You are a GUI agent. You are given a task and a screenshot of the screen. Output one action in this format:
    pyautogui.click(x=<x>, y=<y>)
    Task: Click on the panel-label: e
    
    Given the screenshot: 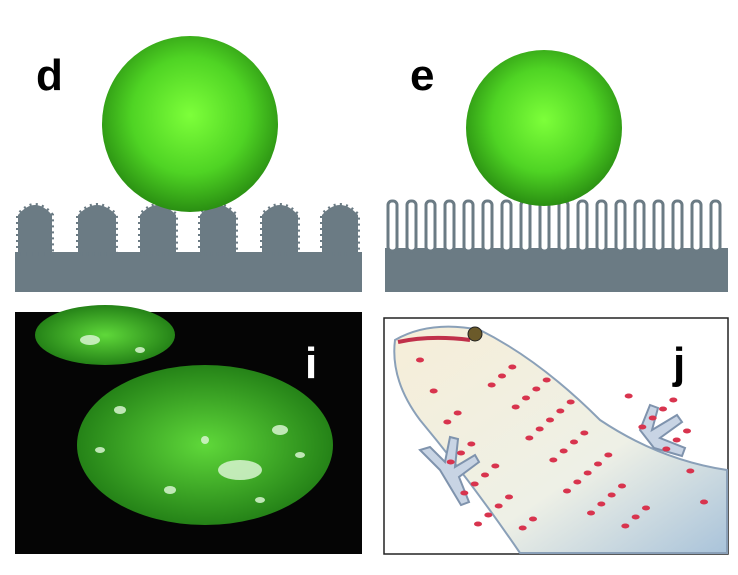 What is the action you would take?
    pyautogui.click(x=422, y=75)
    